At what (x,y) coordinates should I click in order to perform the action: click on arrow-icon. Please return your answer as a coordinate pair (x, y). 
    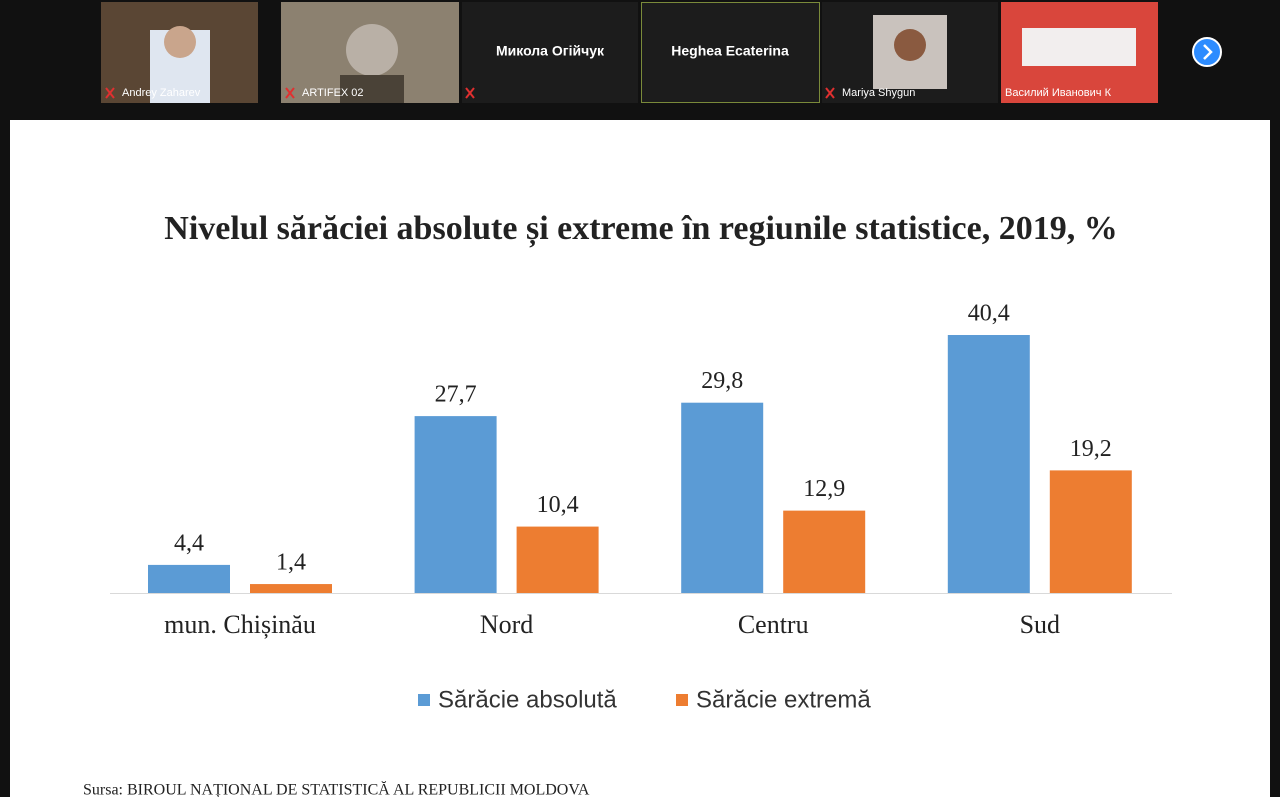
    Looking at the image, I should click on (1208, 52).